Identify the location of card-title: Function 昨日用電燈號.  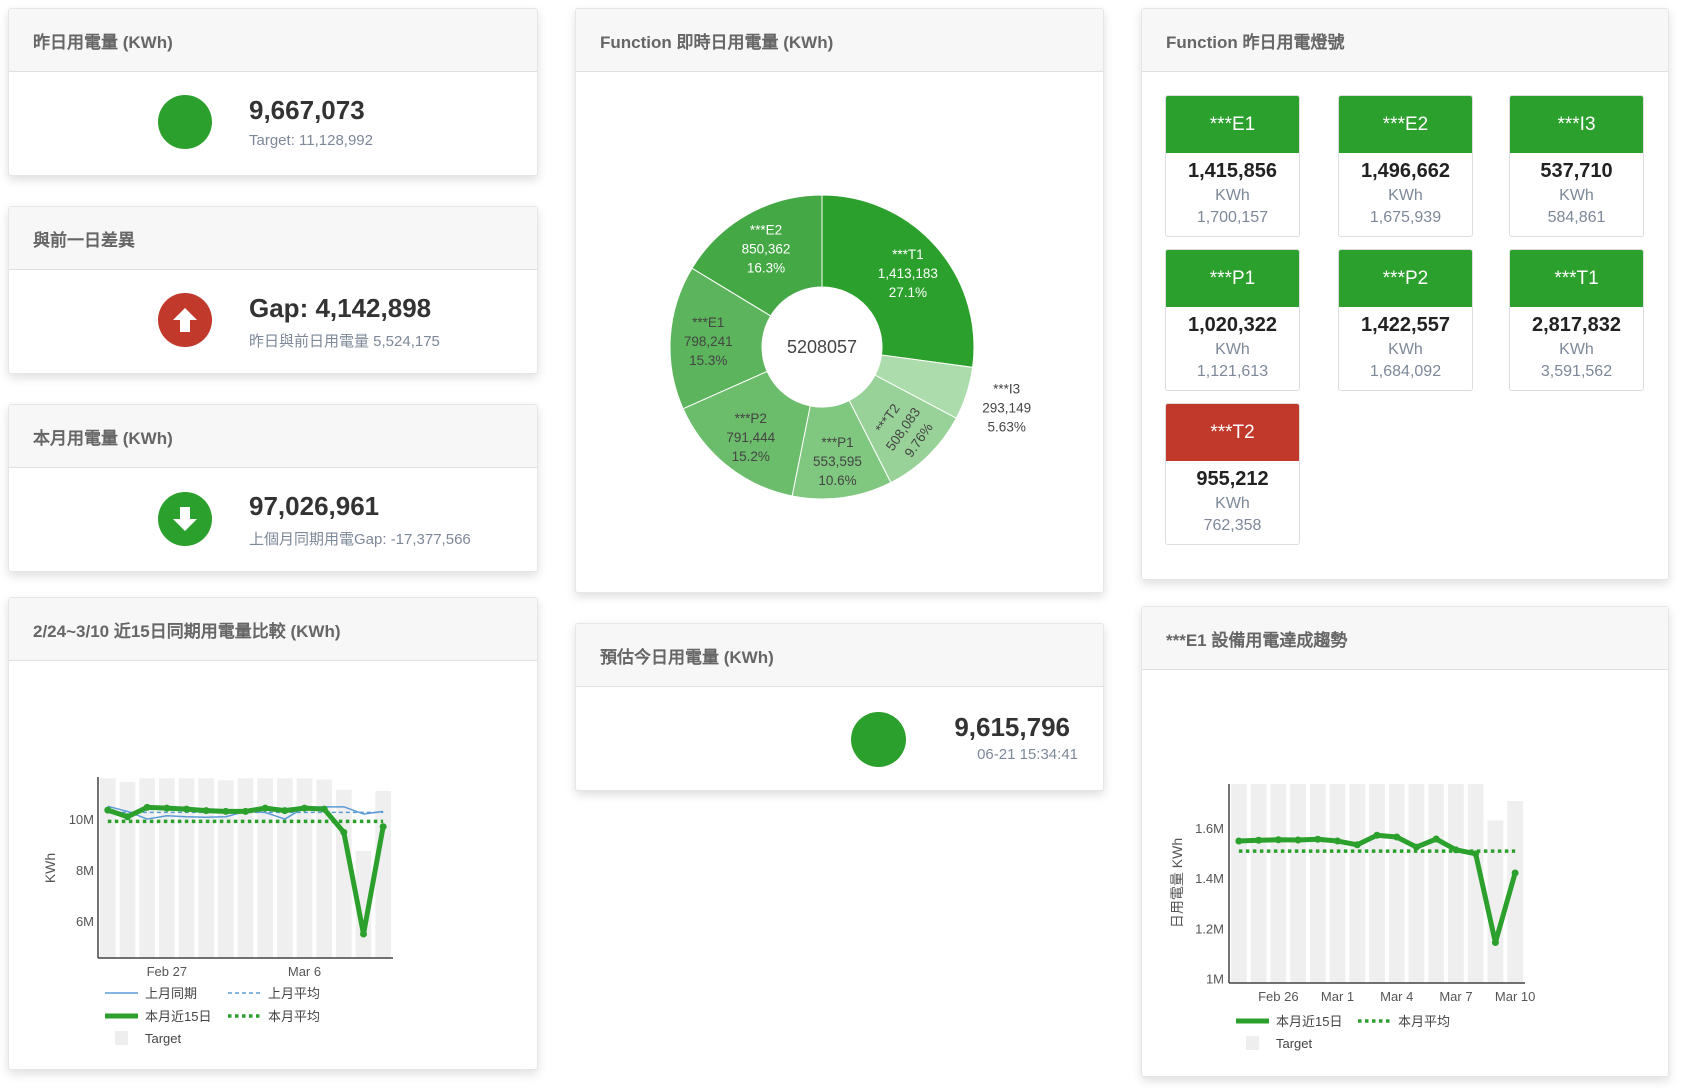
(1405, 40).